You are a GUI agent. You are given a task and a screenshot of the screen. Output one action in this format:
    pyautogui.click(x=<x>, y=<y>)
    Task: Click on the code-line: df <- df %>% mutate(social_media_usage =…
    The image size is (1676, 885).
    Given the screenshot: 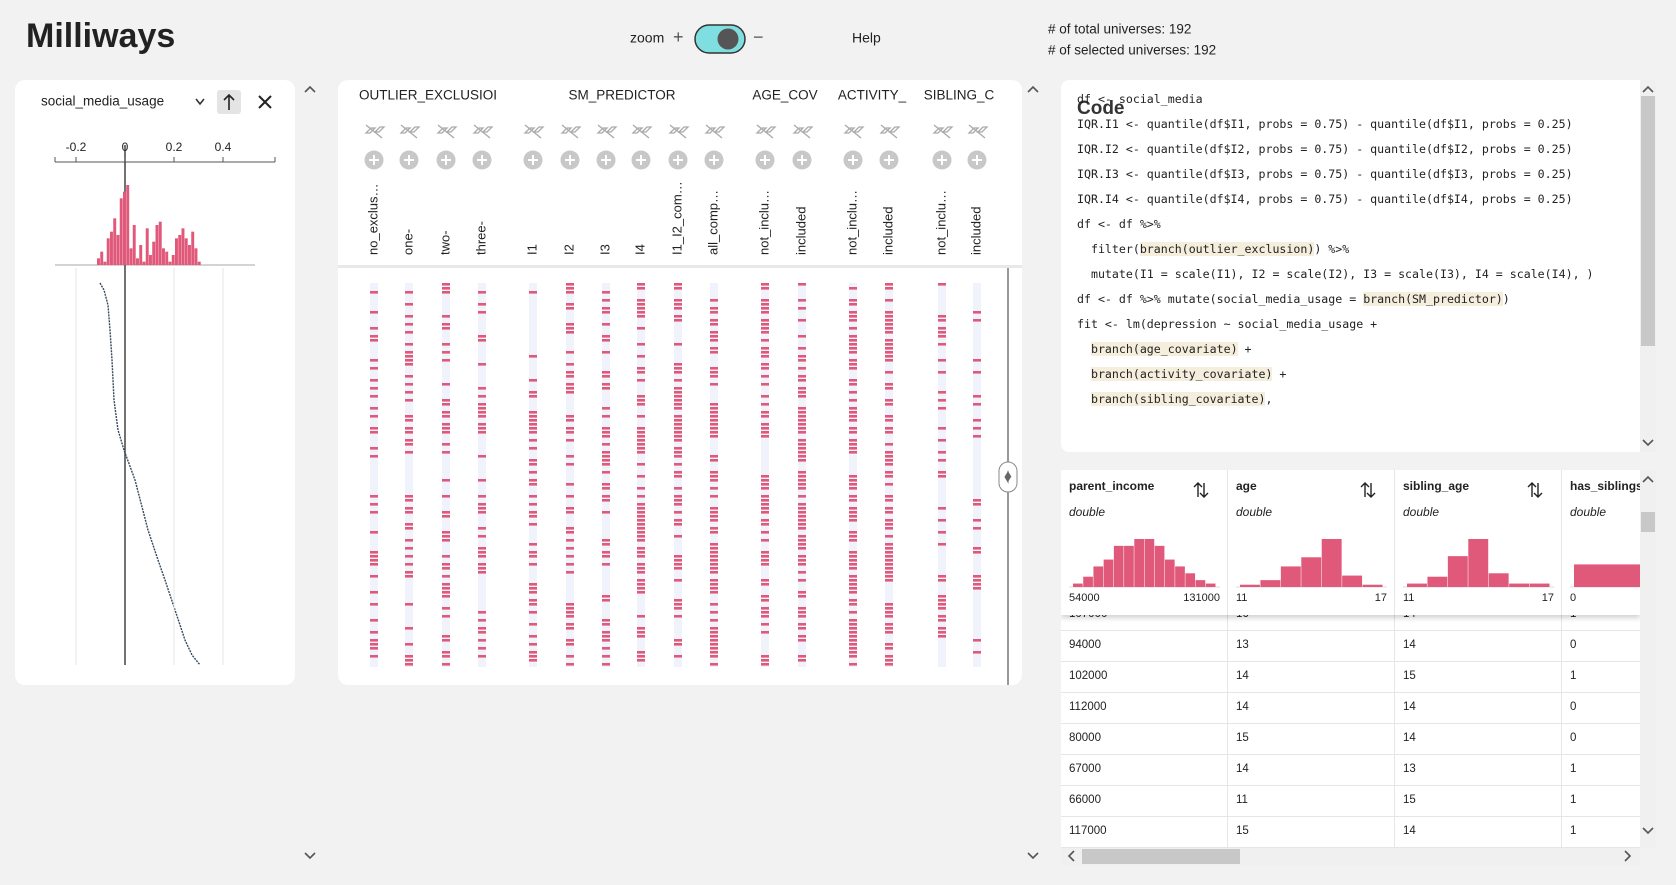 What is the action you would take?
    pyautogui.click(x=1293, y=299)
    